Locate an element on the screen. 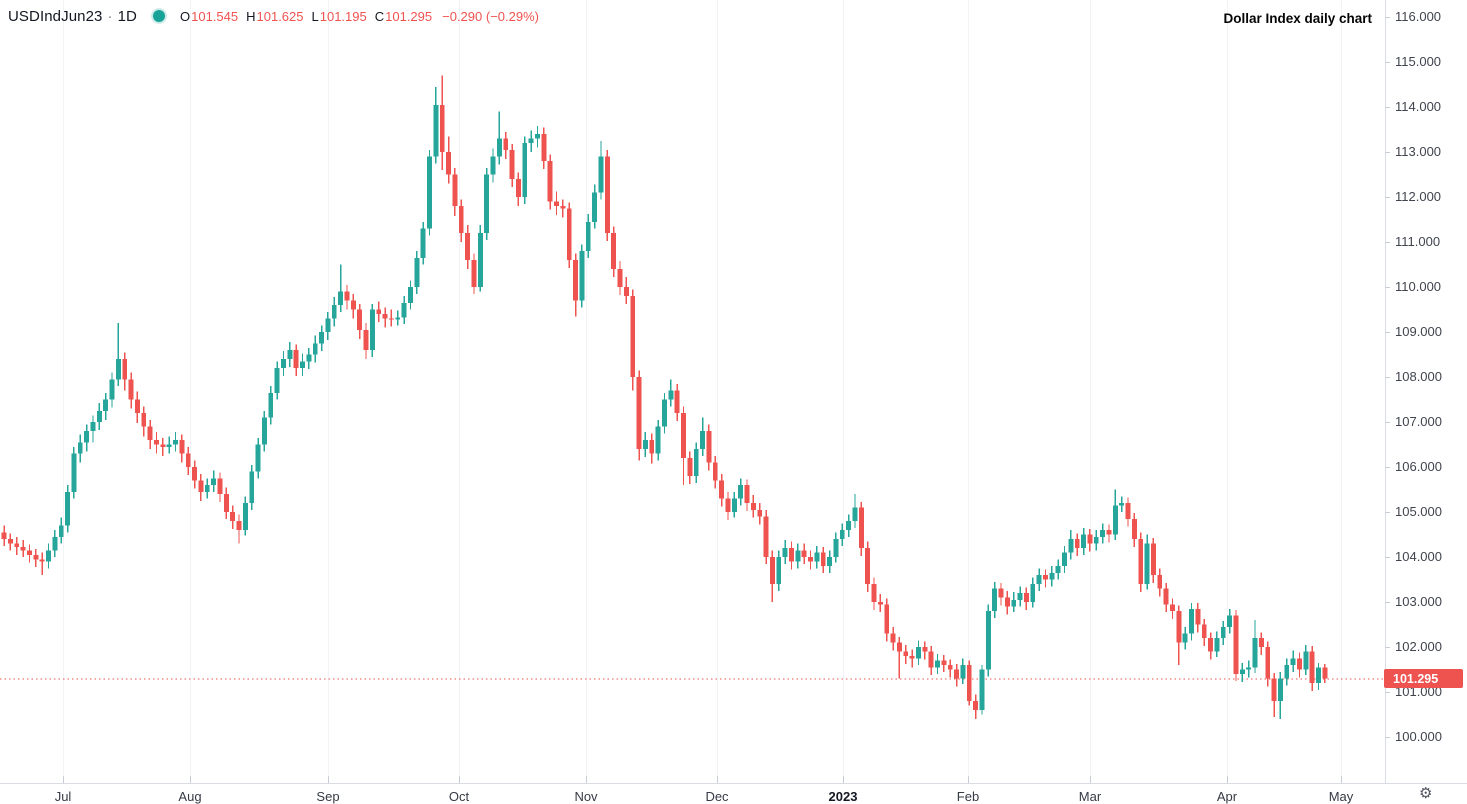 This screenshot has width=1467, height=804. symbol-title: USDIndJun23 · 1D is located at coordinates (72, 16).